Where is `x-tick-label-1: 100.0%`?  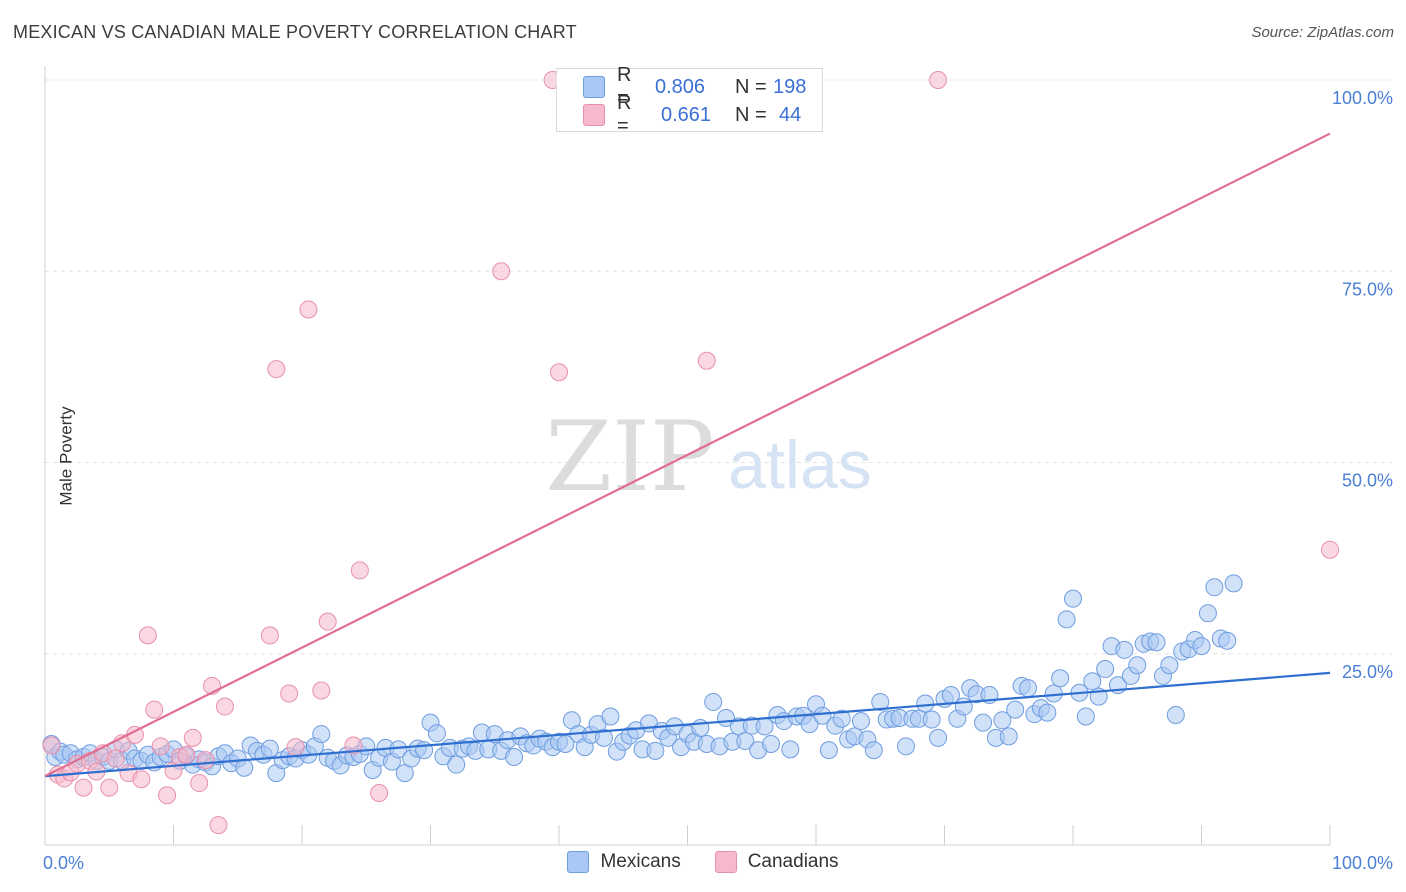
x-tick-label-1: 100.0% is located at coordinates (1362, 863).